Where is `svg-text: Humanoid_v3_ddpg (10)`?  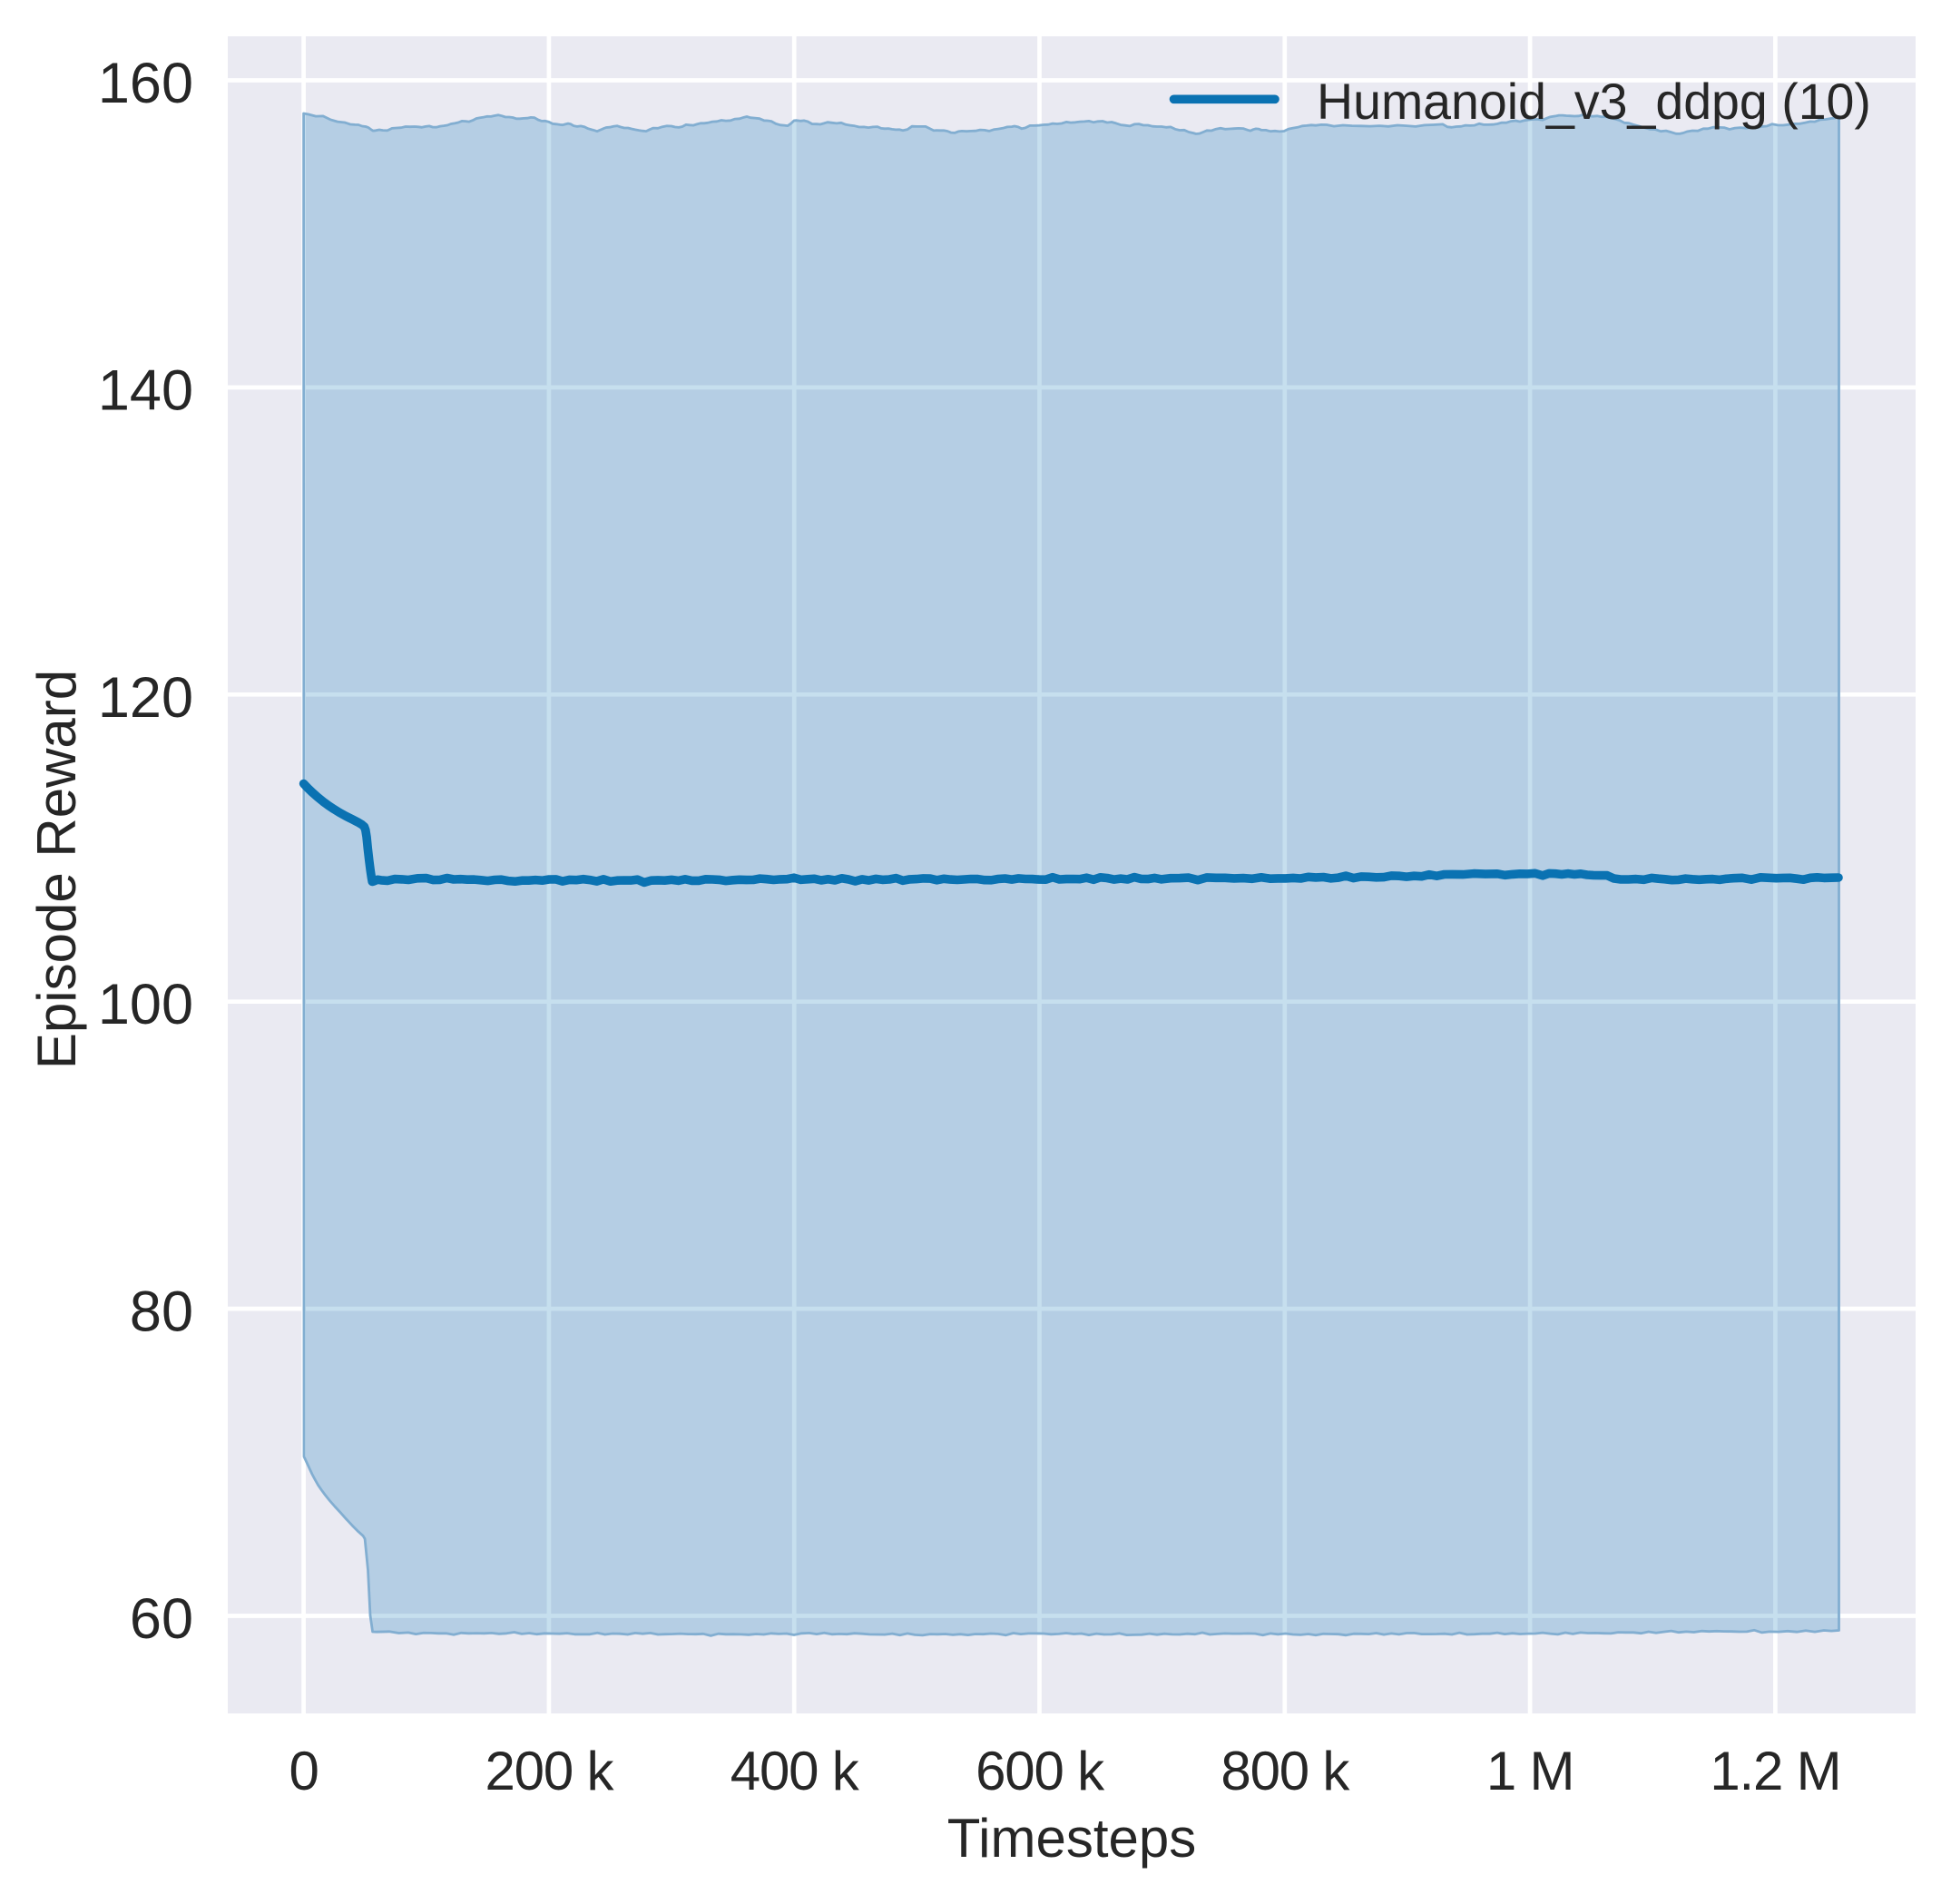
svg-text: Humanoid_v3_ddpg (10) is located at coordinates (1594, 102).